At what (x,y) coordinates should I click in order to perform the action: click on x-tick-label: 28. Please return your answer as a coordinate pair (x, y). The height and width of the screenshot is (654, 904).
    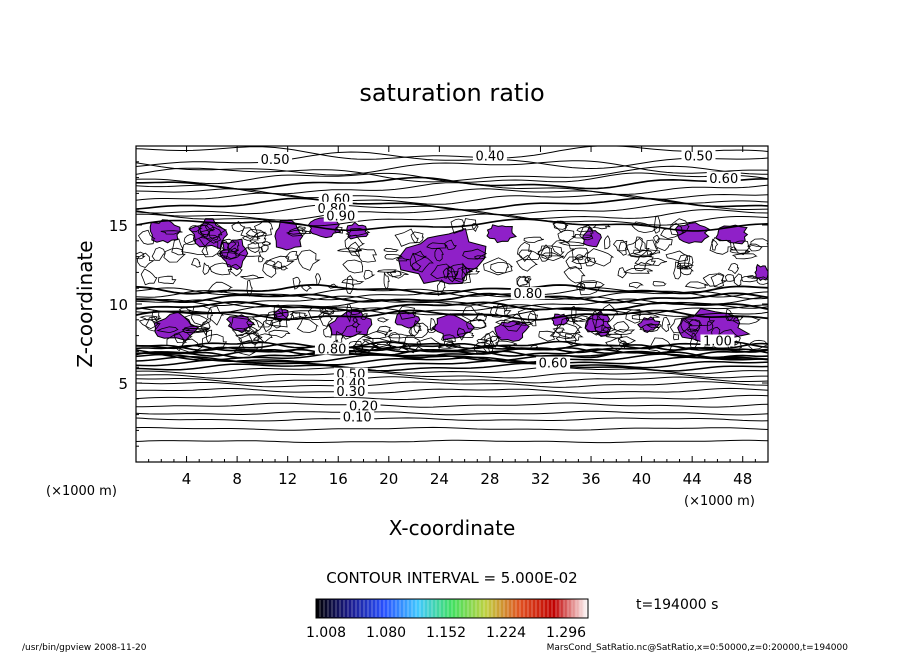
    Looking at the image, I should click on (489, 479).